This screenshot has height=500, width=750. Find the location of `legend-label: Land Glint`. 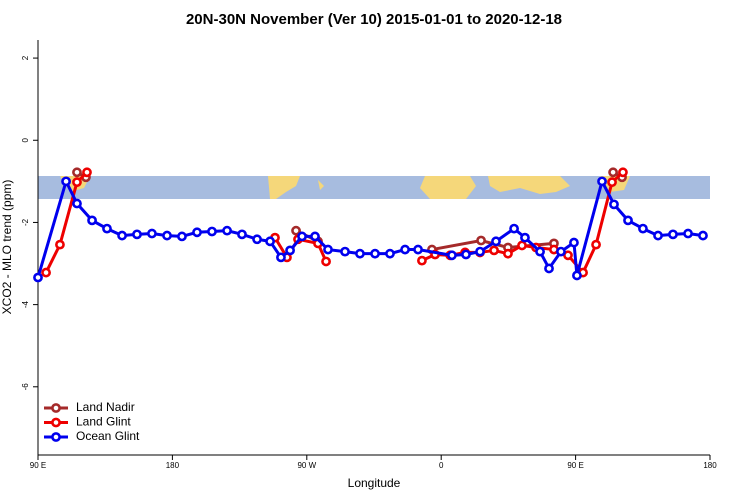

legend-label: Land Glint is located at coordinates (103, 422).